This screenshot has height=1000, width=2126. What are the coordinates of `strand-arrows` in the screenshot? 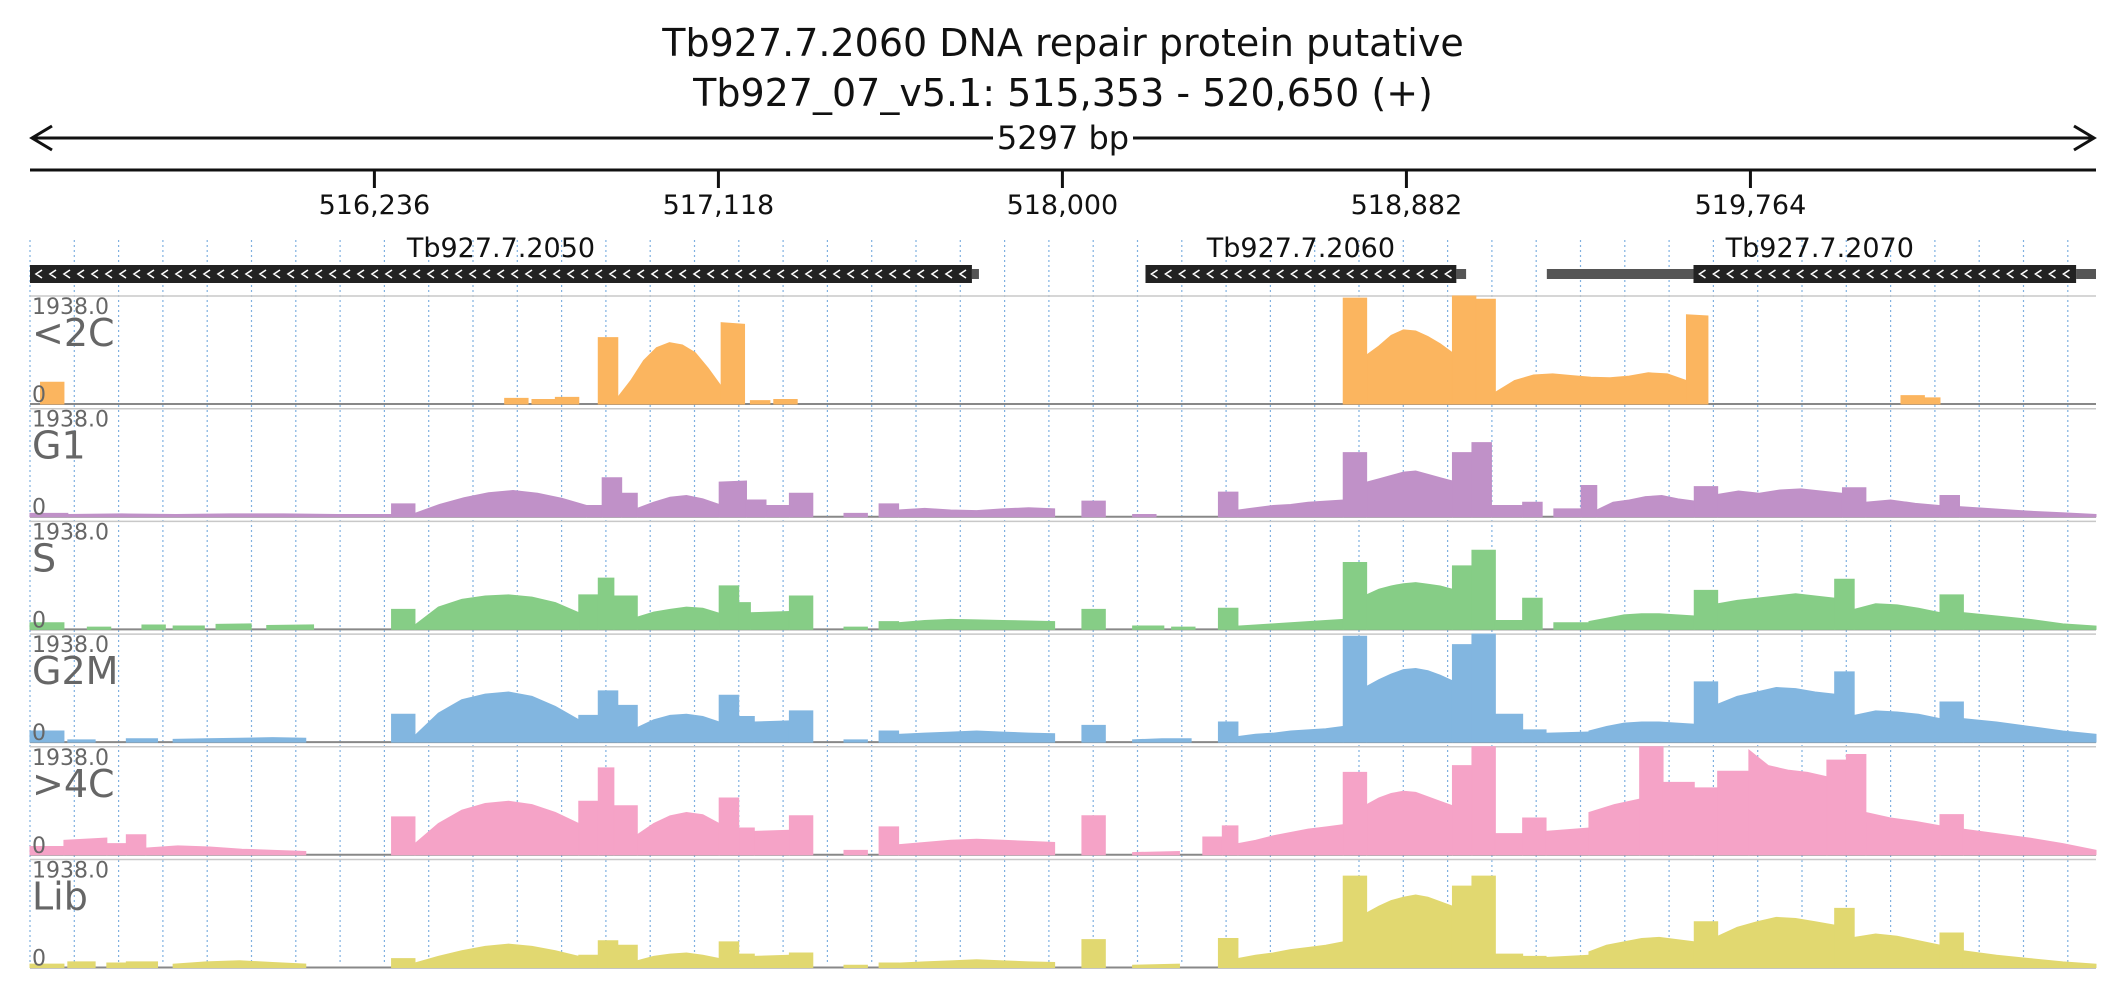 It's located at (500, 274).